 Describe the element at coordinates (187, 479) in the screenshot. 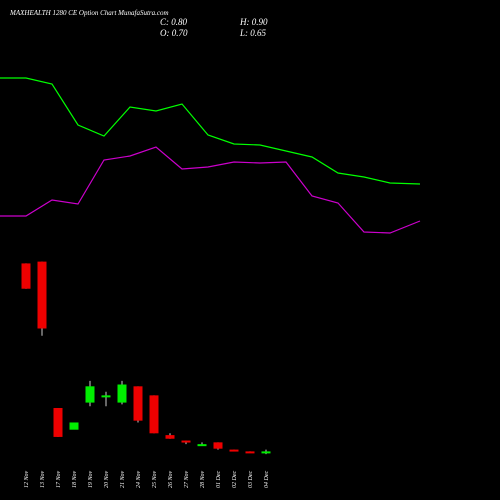

I see `x-tick-label: 27 Nov` at that location.